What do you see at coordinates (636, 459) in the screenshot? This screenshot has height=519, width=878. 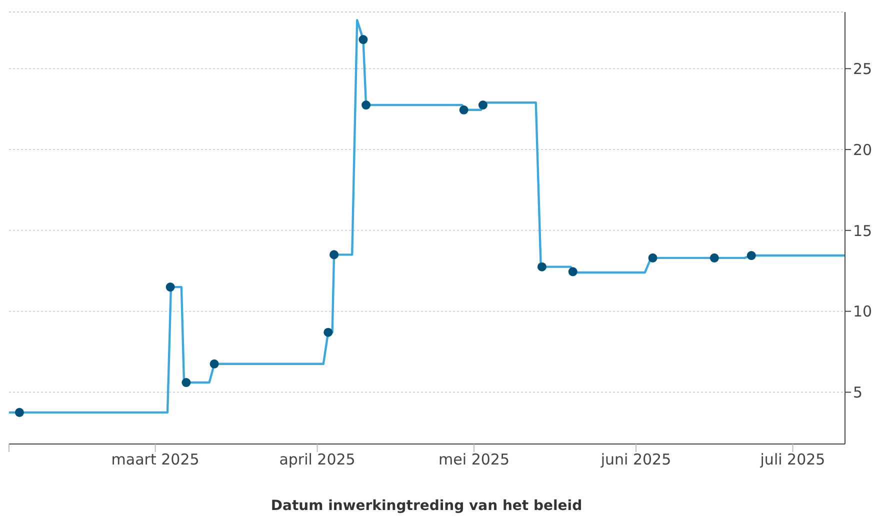 I see `x-tick-label: juni 2025` at bounding box center [636, 459].